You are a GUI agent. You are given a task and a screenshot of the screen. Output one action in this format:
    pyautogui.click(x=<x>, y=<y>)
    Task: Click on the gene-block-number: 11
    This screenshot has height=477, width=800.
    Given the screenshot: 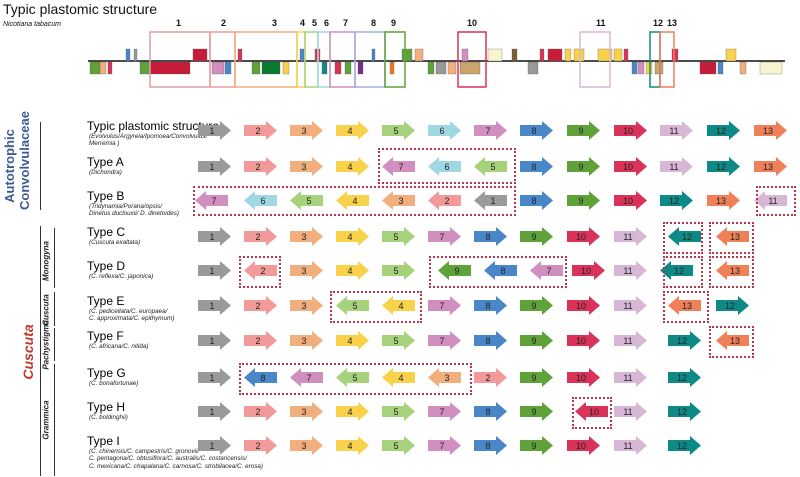 What is the action you would take?
    pyautogui.click(x=628, y=445)
    